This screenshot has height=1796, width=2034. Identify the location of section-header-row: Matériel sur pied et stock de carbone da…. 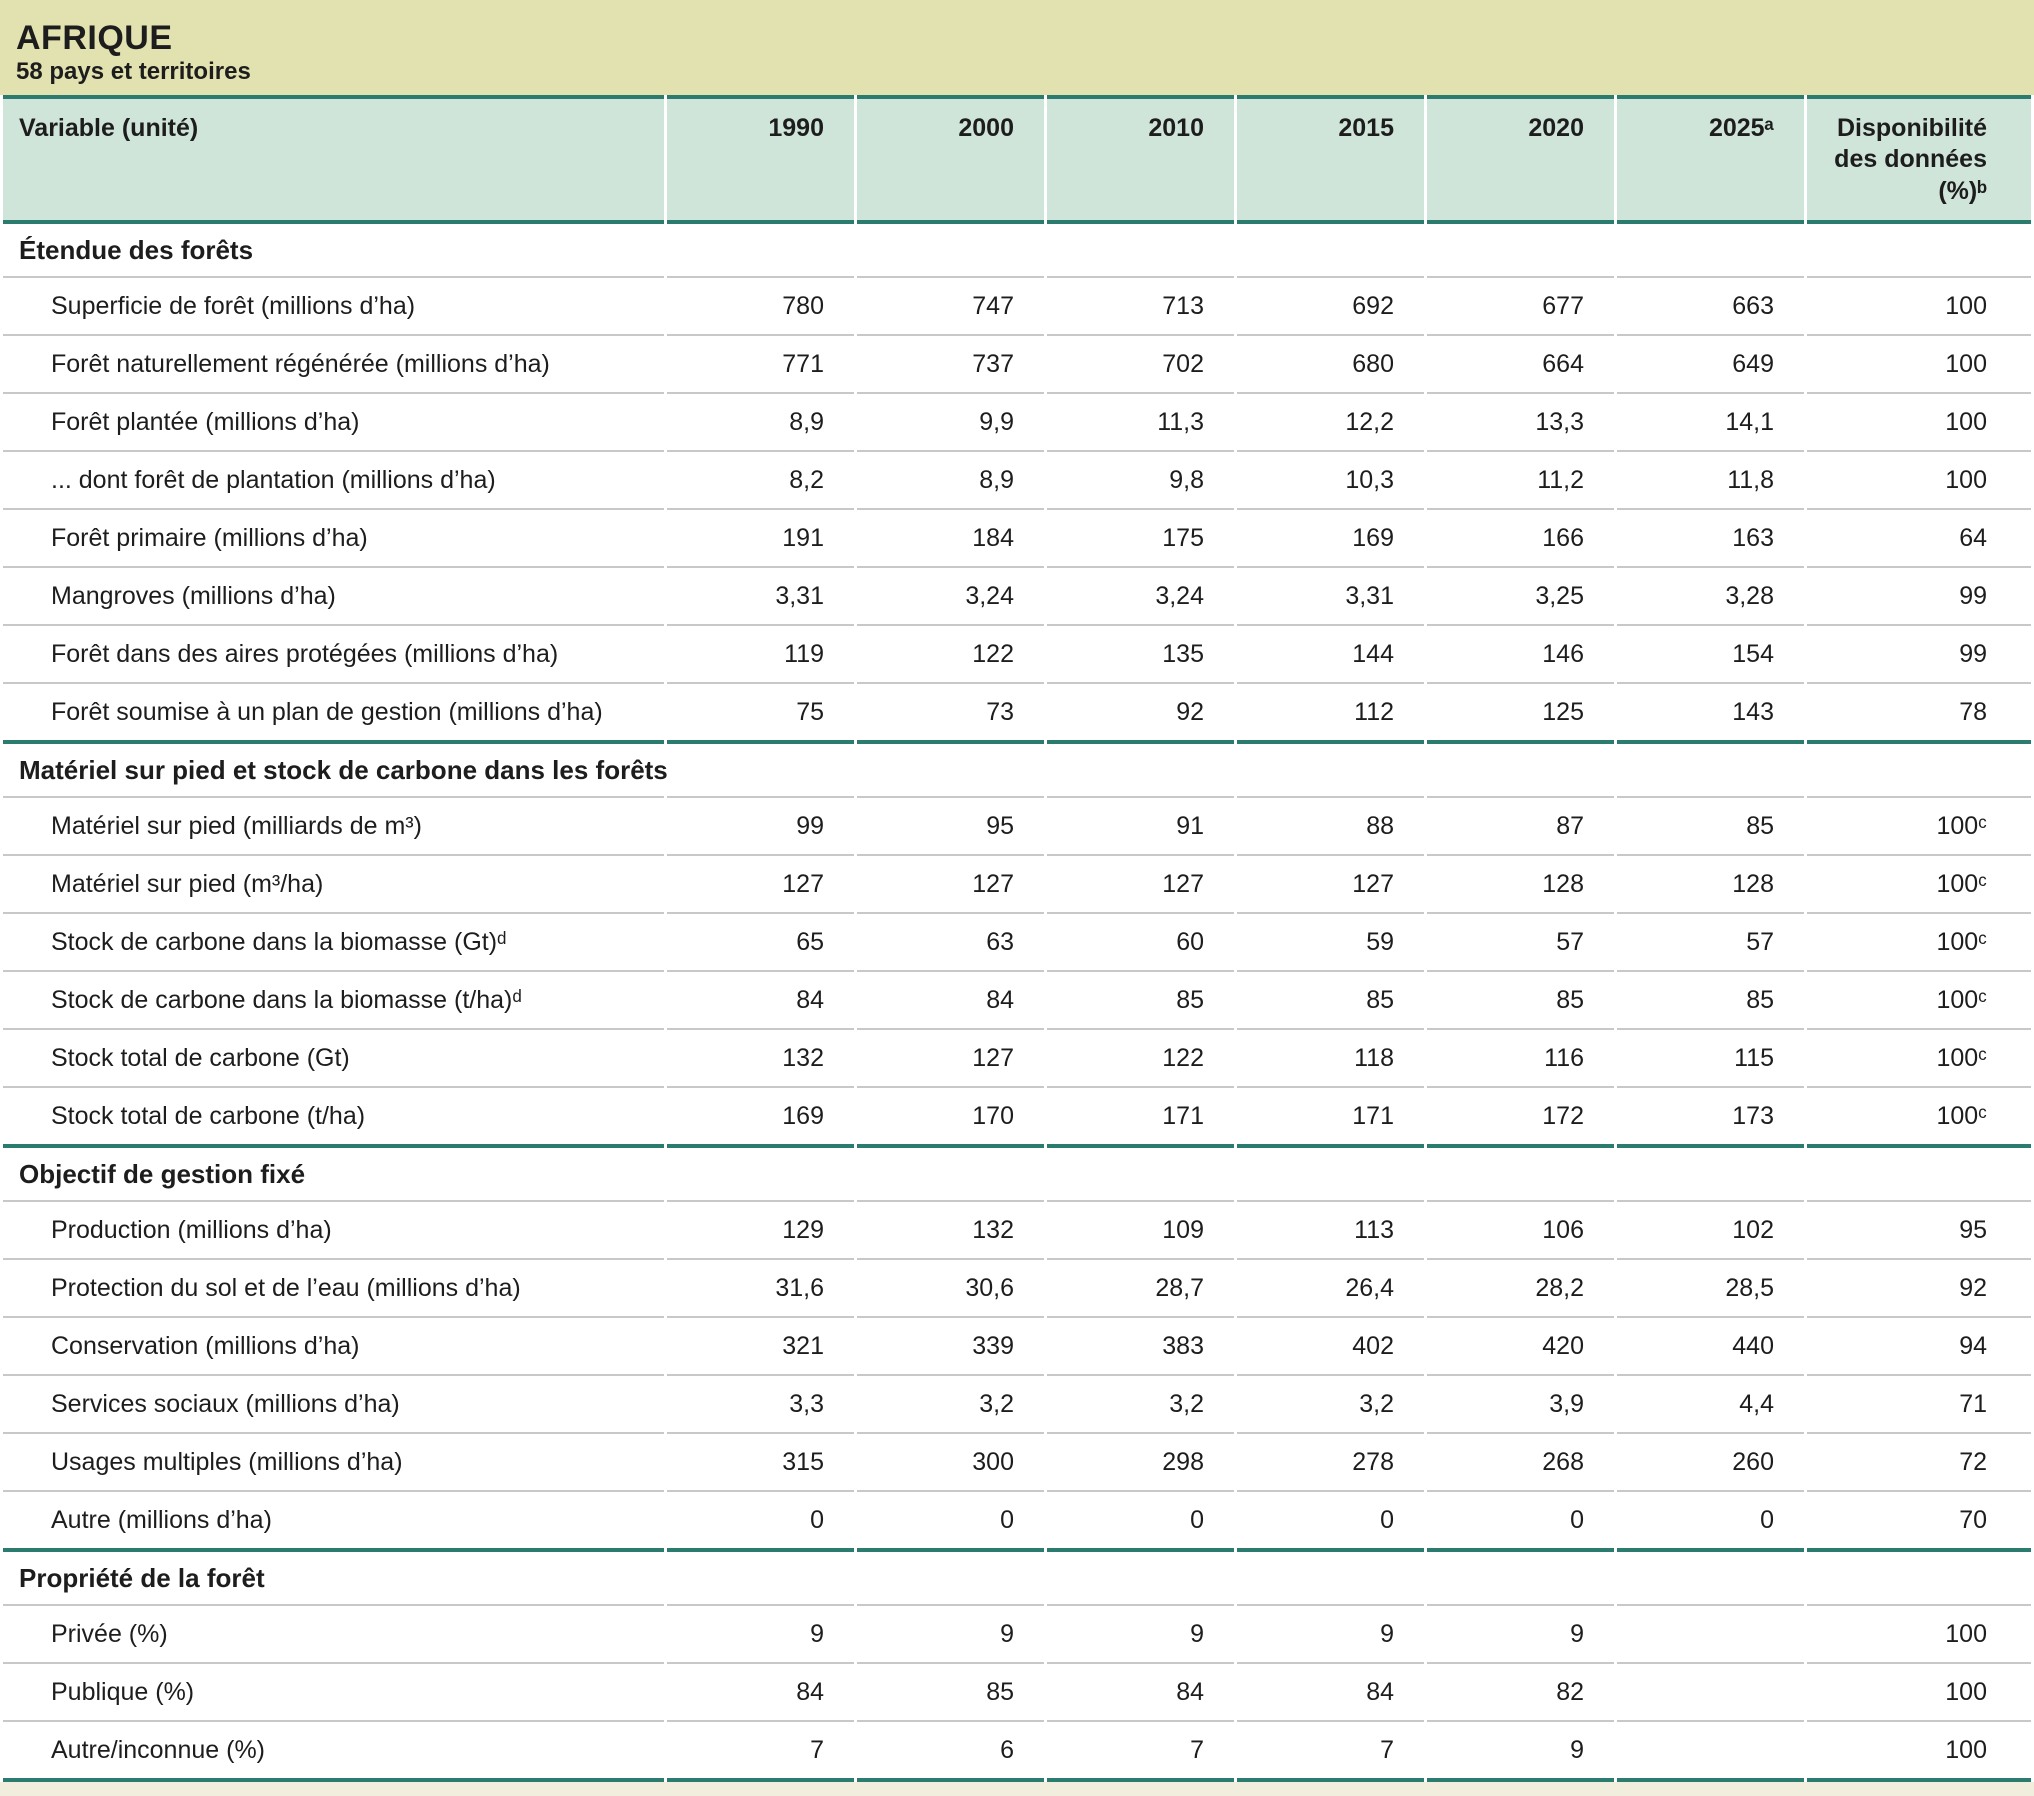
(1017, 768).